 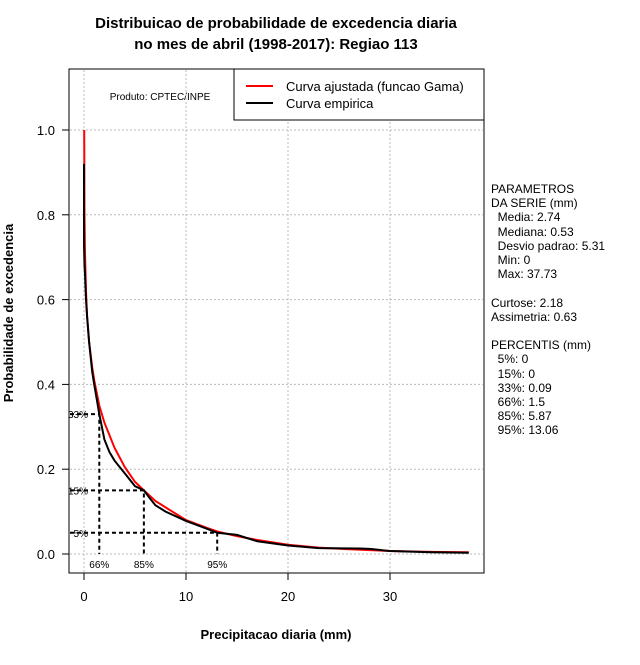 I want to click on y-tick-label: 1.0, so click(x=46, y=130).